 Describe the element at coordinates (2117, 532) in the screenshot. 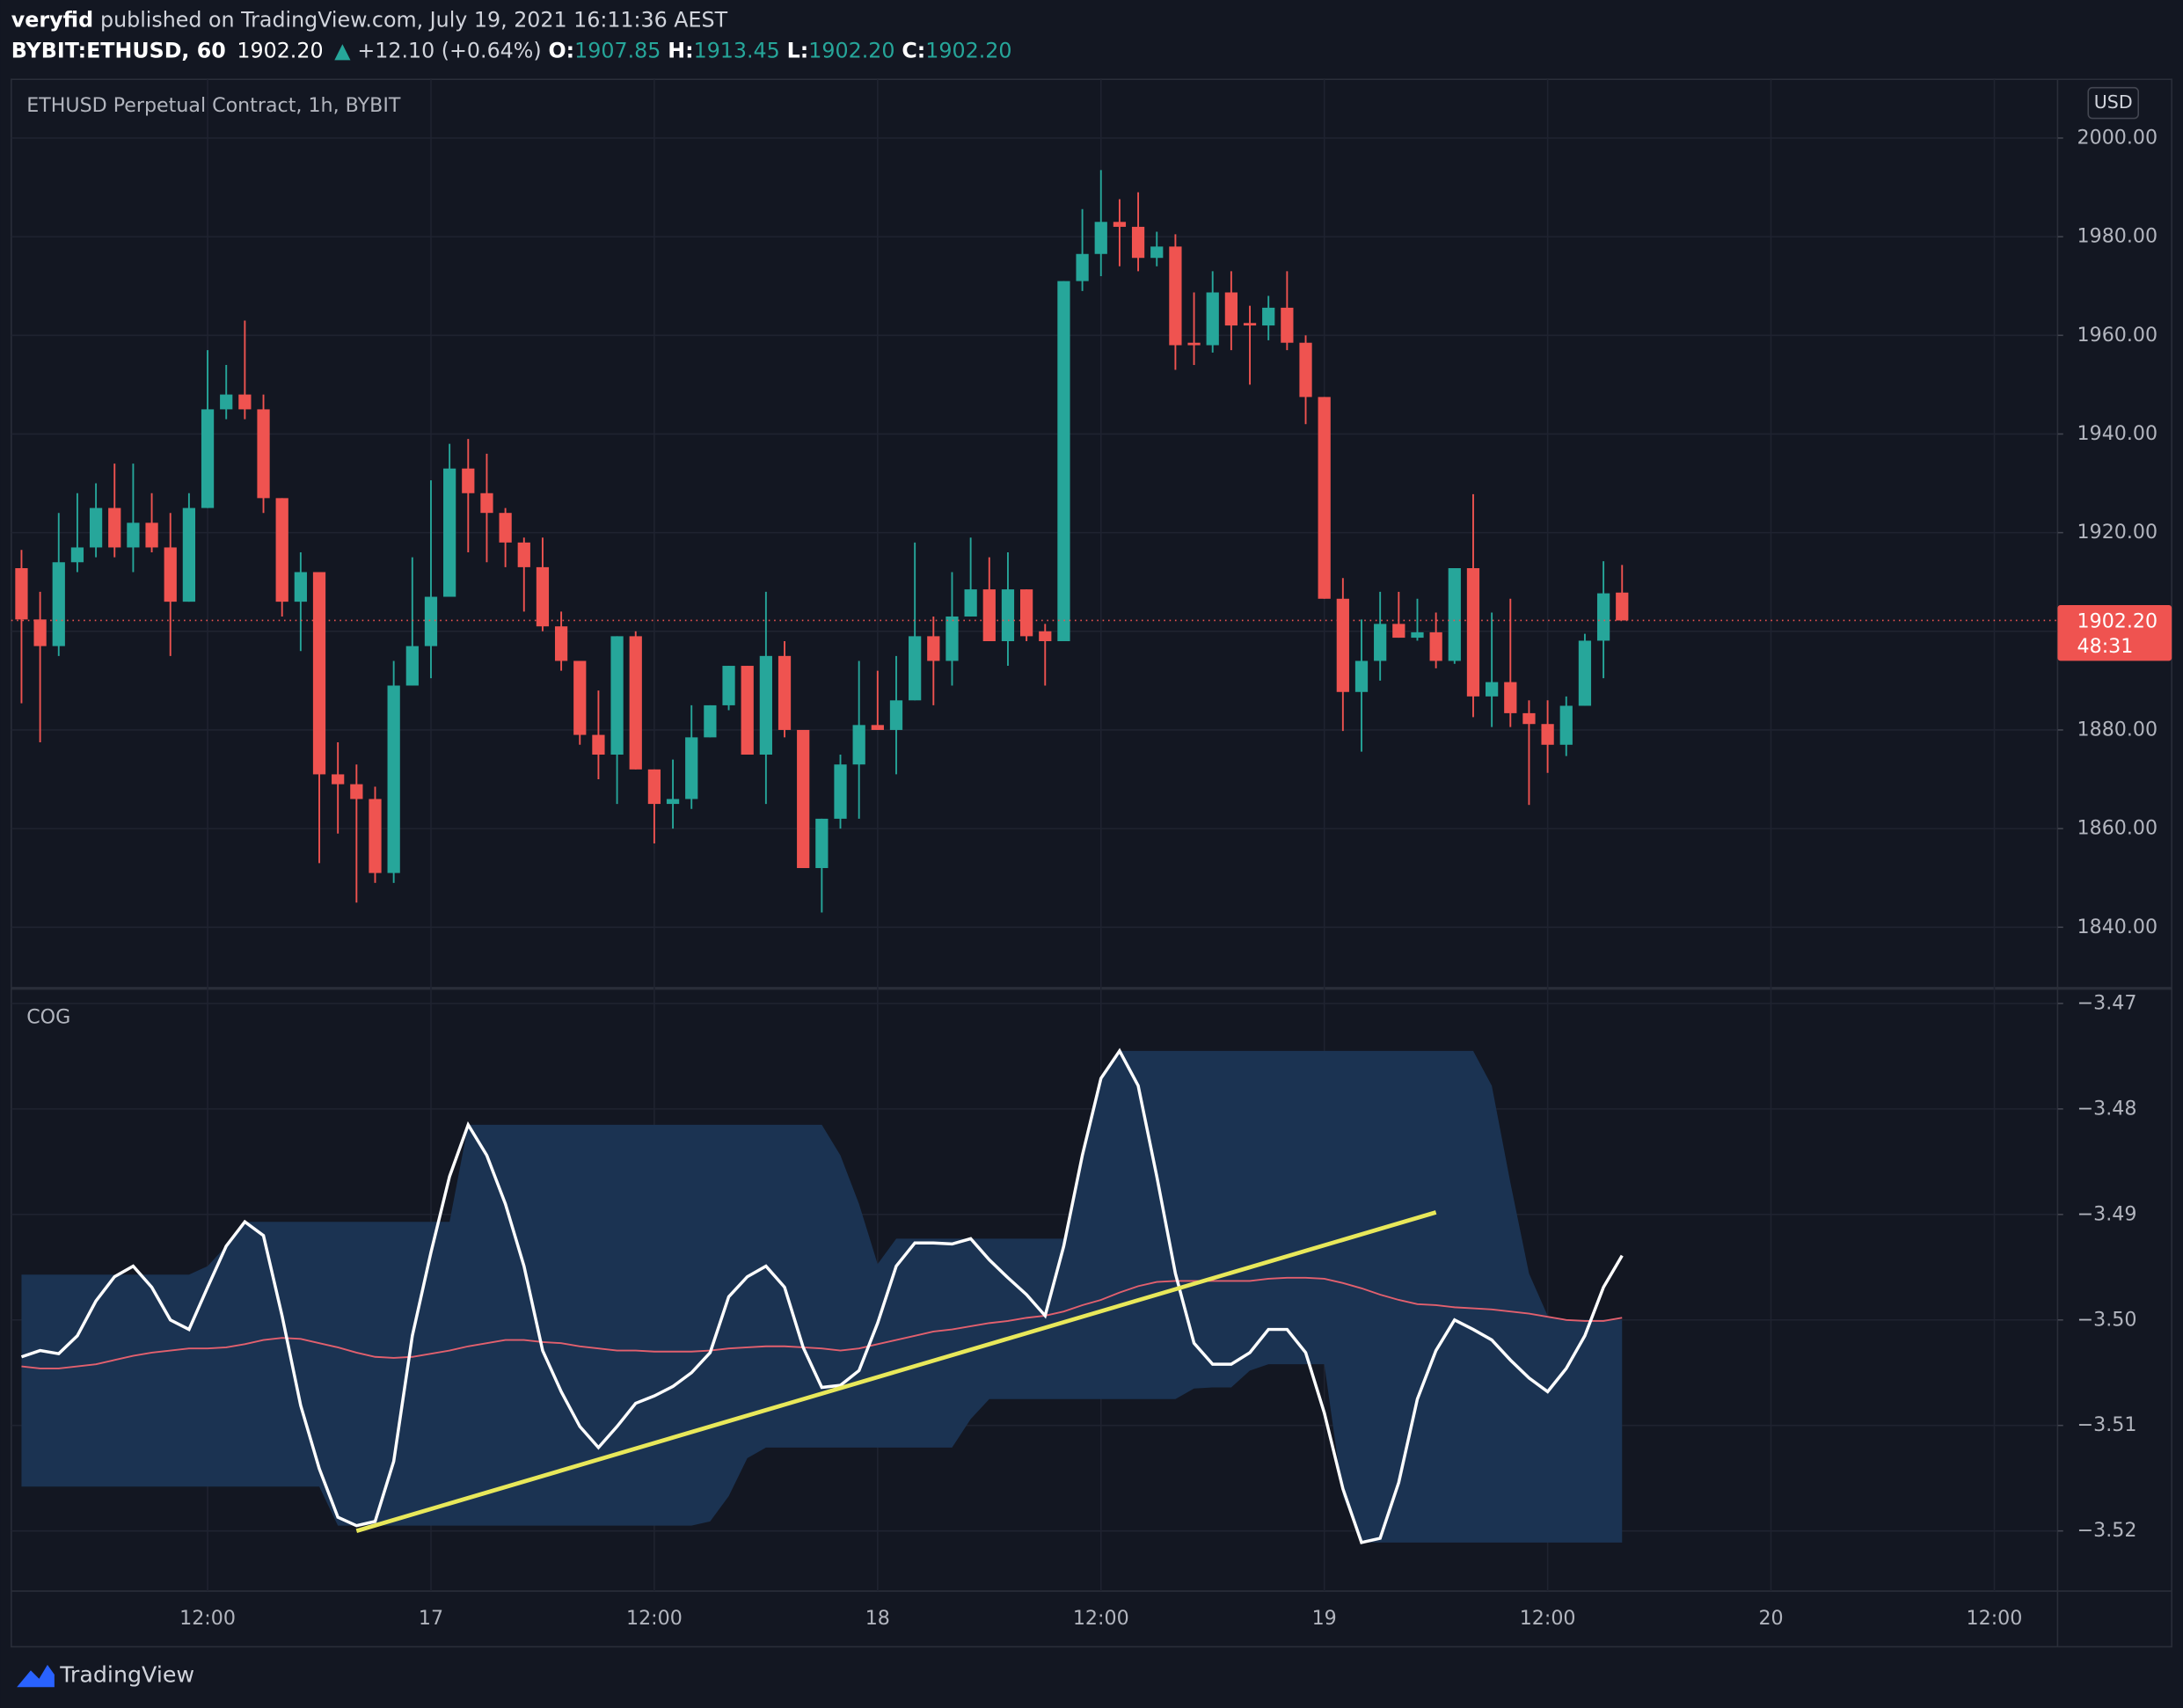

I see `y-tick-label: 1920.00` at that location.